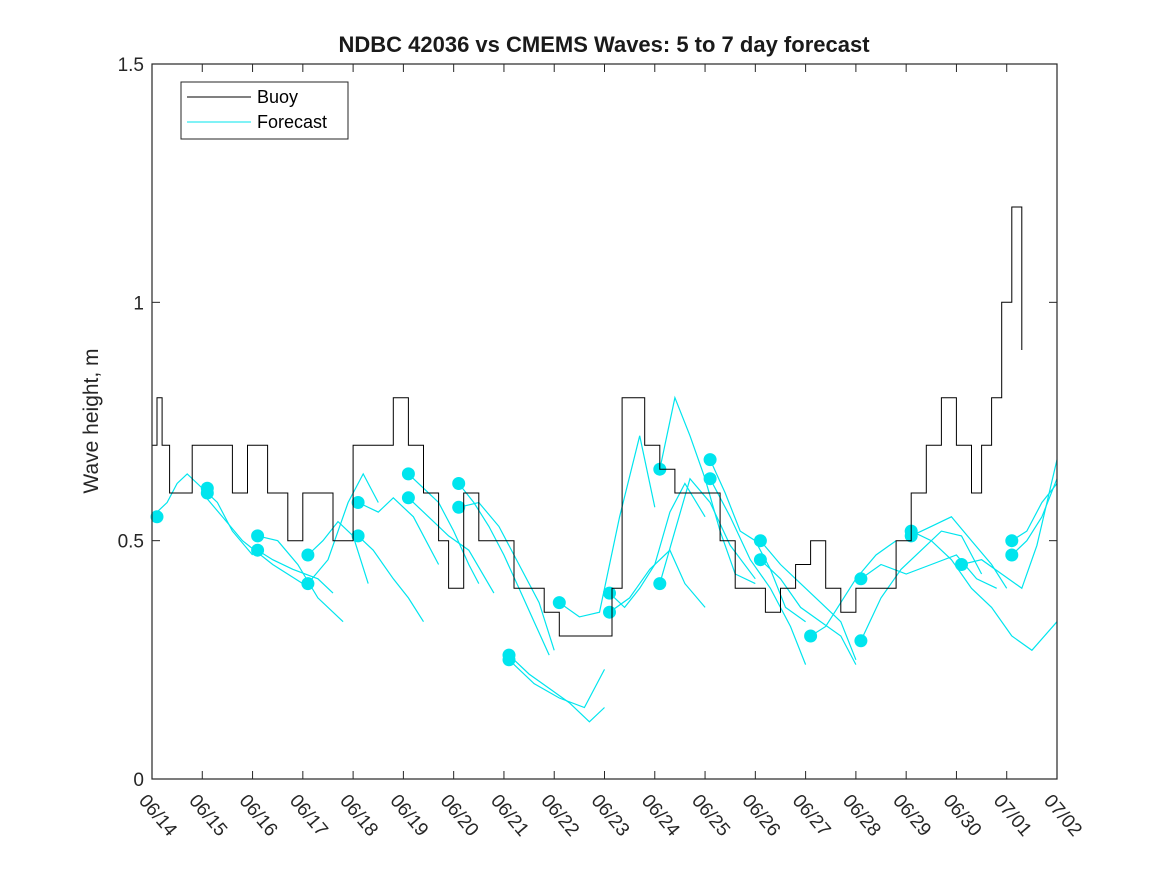 Image resolution: width=1167 pixels, height=875 pixels. What do you see at coordinates (138, 780) in the screenshot?
I see `y-tick-label: 0` at bounding box center [138, 780].